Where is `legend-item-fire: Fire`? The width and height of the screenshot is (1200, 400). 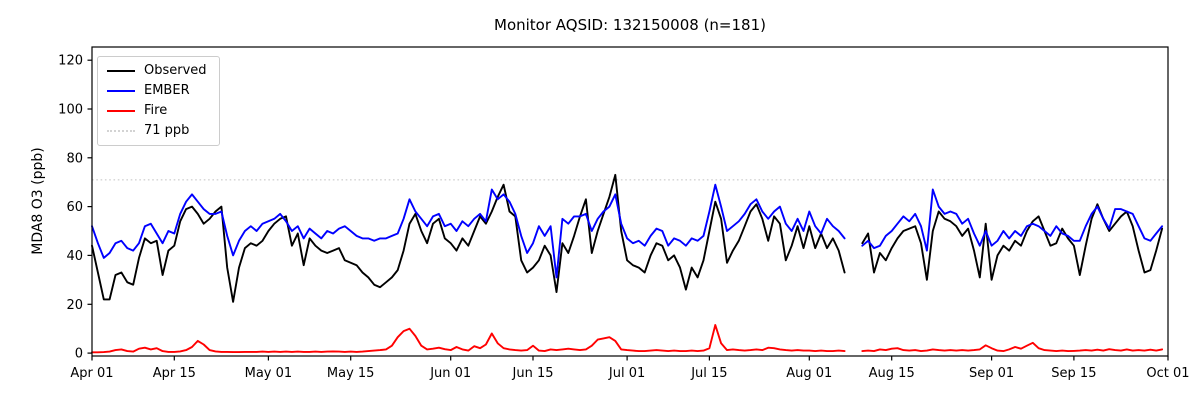
legend-item-fire: Fire is located at coordinates (157, 111).